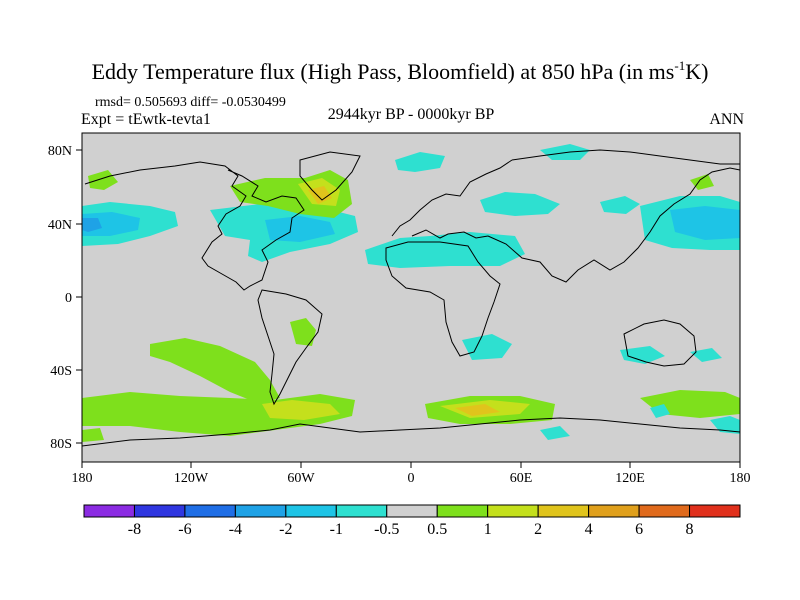  What do you see at coordinates (740, 478) in the screenshot?
I see `lon-label-180e: 180` at bounding box center [740, 478].